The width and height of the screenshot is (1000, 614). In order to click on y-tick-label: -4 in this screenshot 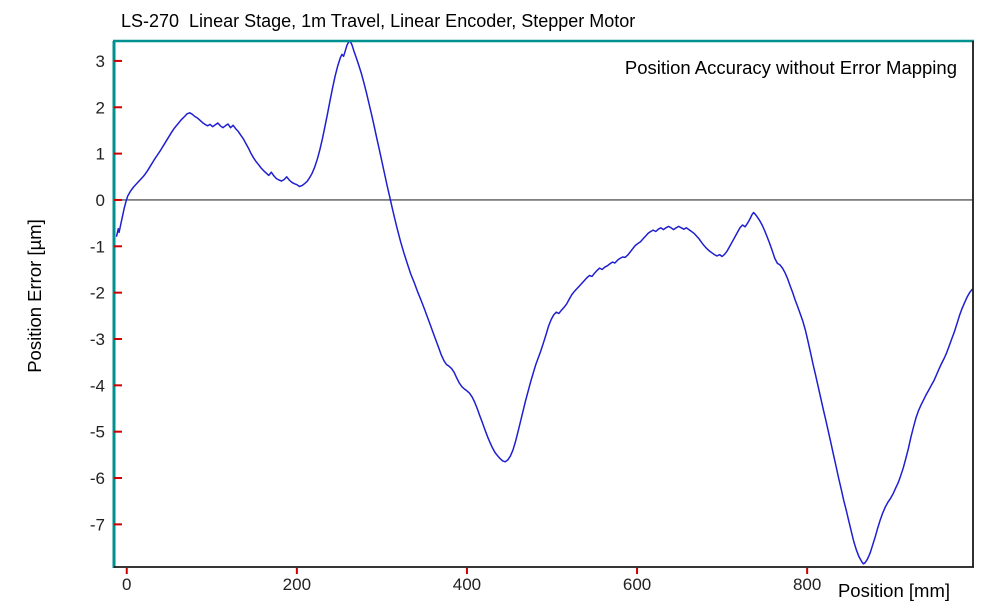, I will do `click(97, 385)`.